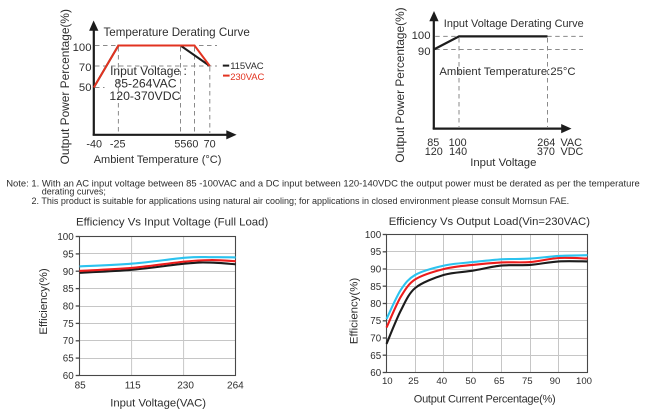 The image size is (650, 412). What do you see at coordinates (247, 66) in the screenshot?
I see `svg-text: 115VAC` at bounding box center [247, 66].